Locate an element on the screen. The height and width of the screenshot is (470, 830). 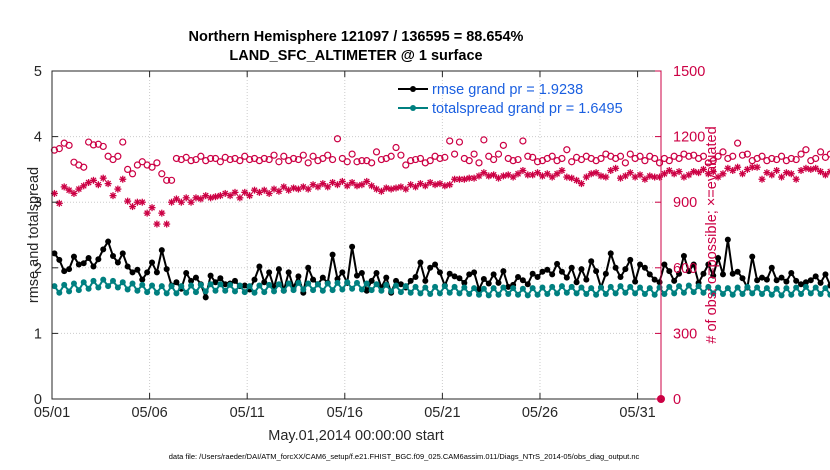
x-tick-label: 05/21 is located at coordinates (442, 413).